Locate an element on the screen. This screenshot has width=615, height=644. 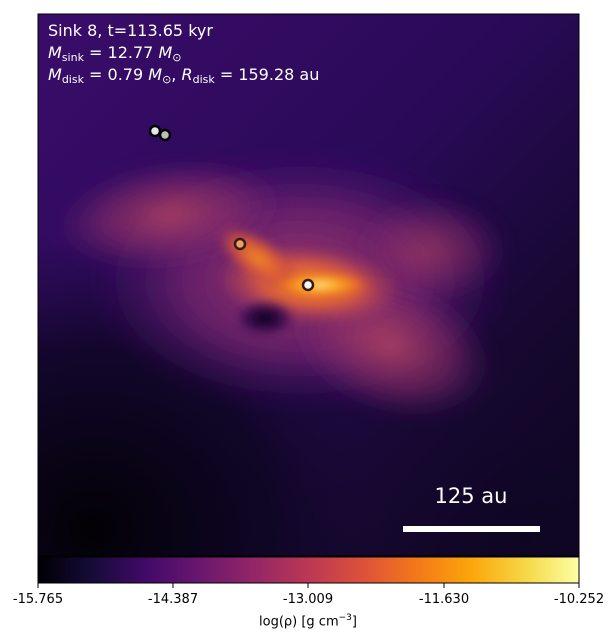
colorbar-tick-label: -15.765 is located at coordinates (38, 599).